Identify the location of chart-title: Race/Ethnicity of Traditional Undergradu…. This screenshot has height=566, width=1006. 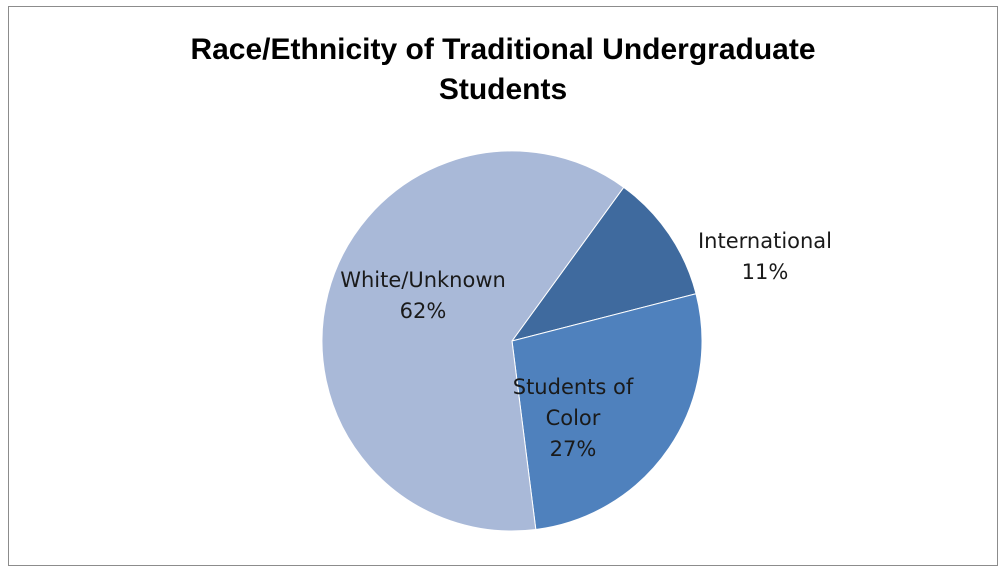
(503, 70).